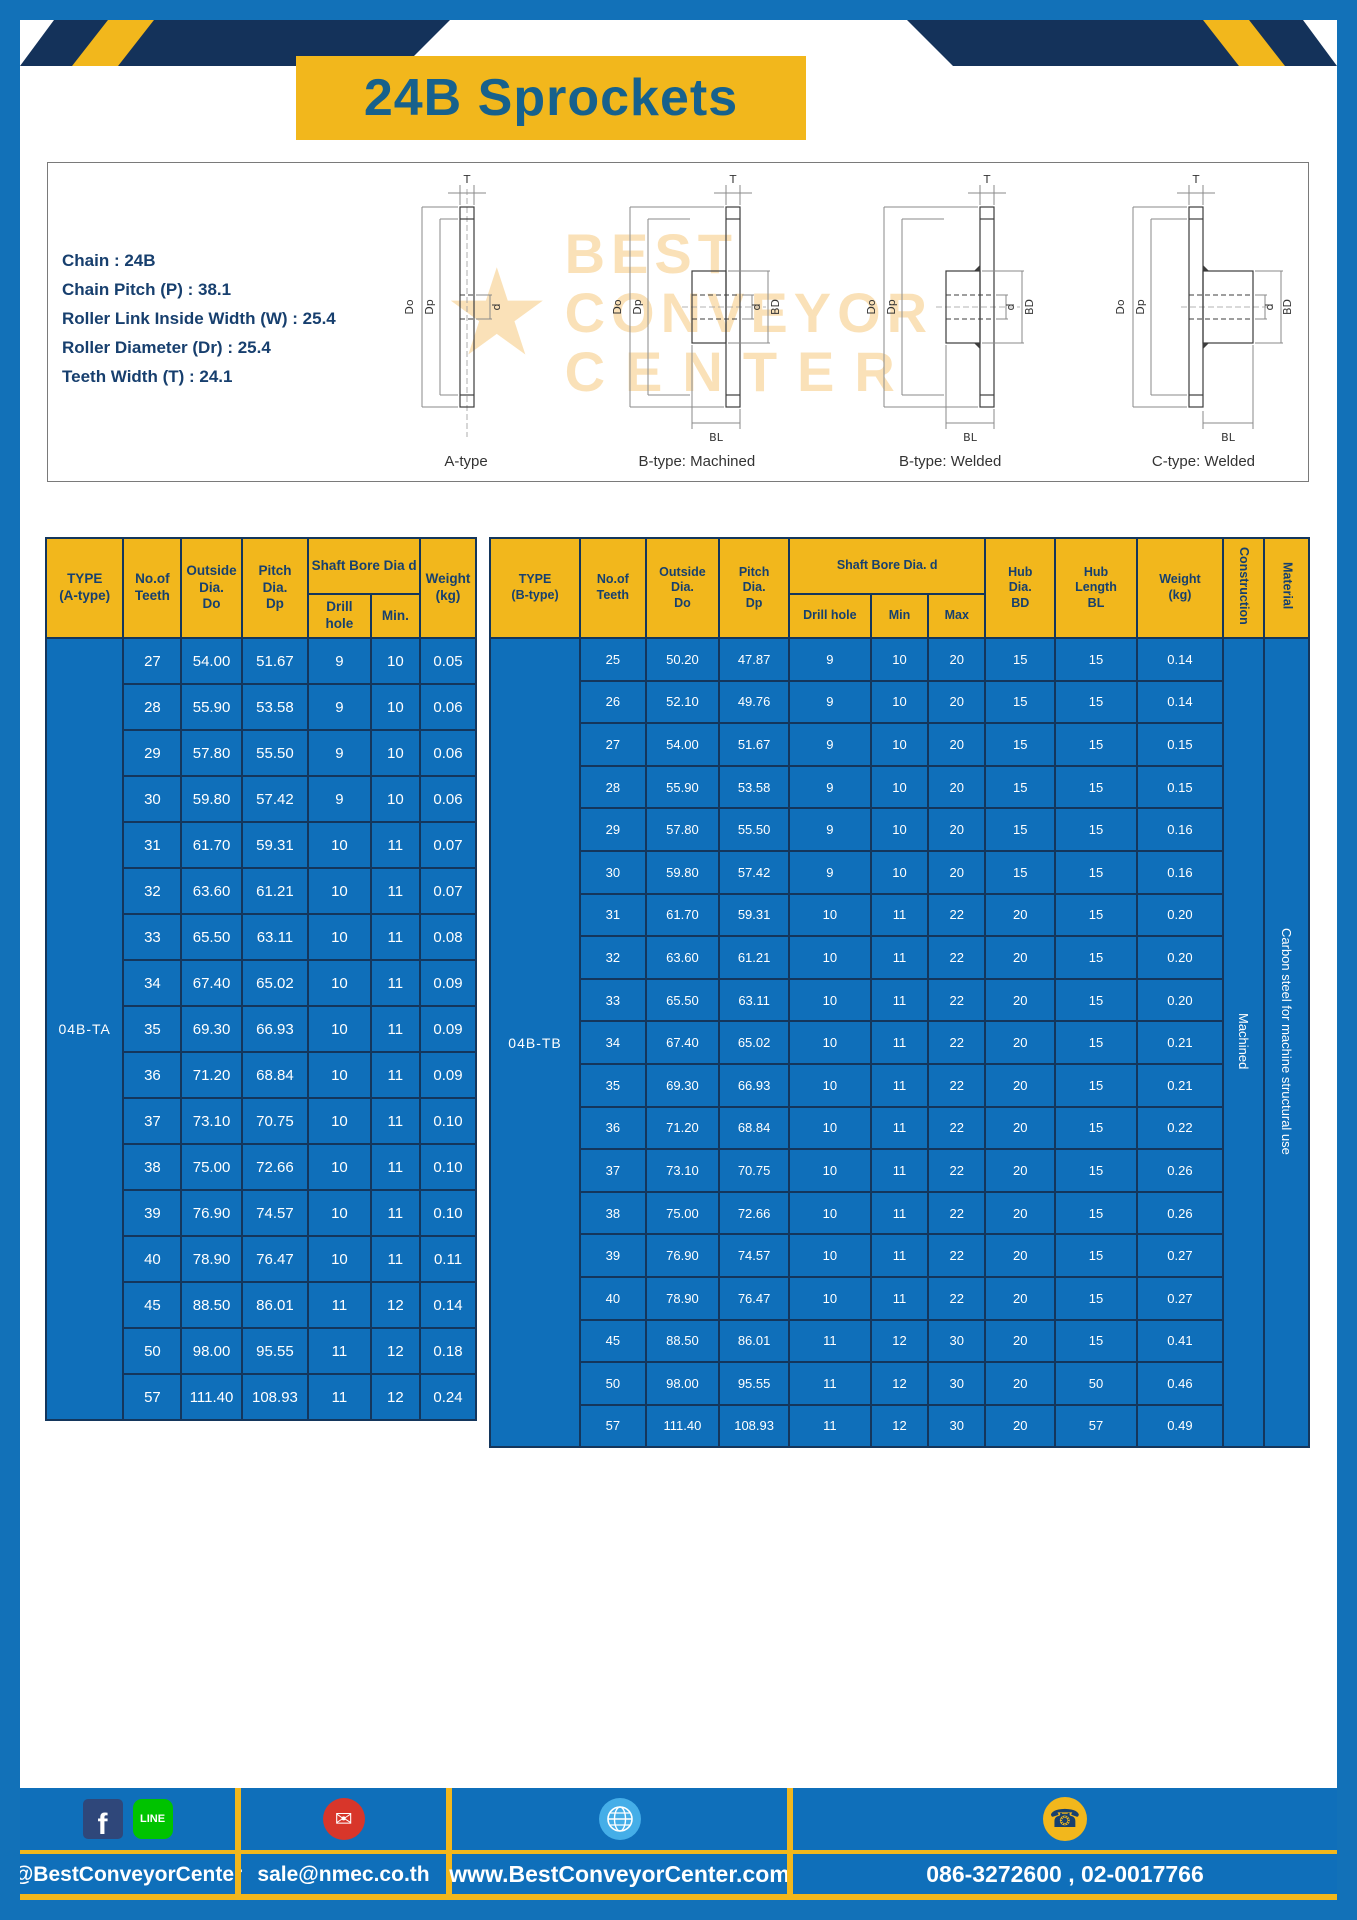  I want to click on data-cell: 0.16, so click(1179, 872).